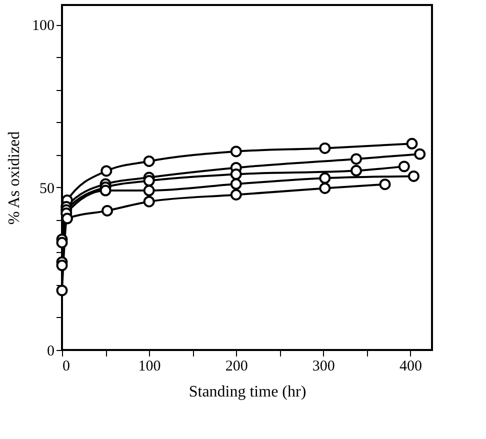 This screenshot has width=486, height=439. I want to click on y-tick-label: 100, so click(43, 26).